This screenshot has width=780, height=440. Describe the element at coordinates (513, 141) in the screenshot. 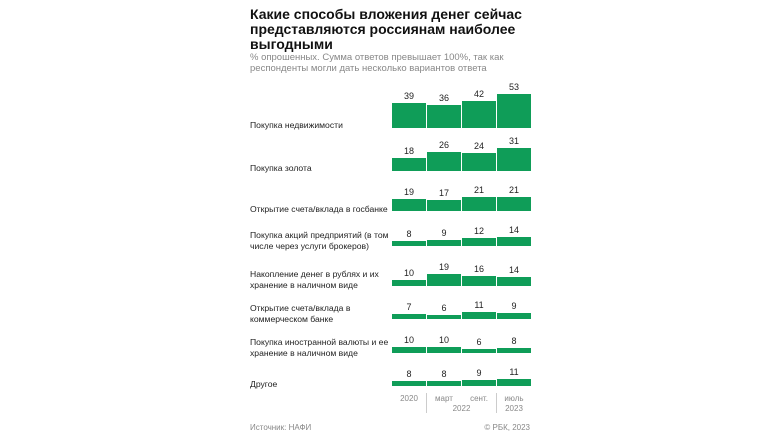

I see `bar-value-label: 31` at that location.